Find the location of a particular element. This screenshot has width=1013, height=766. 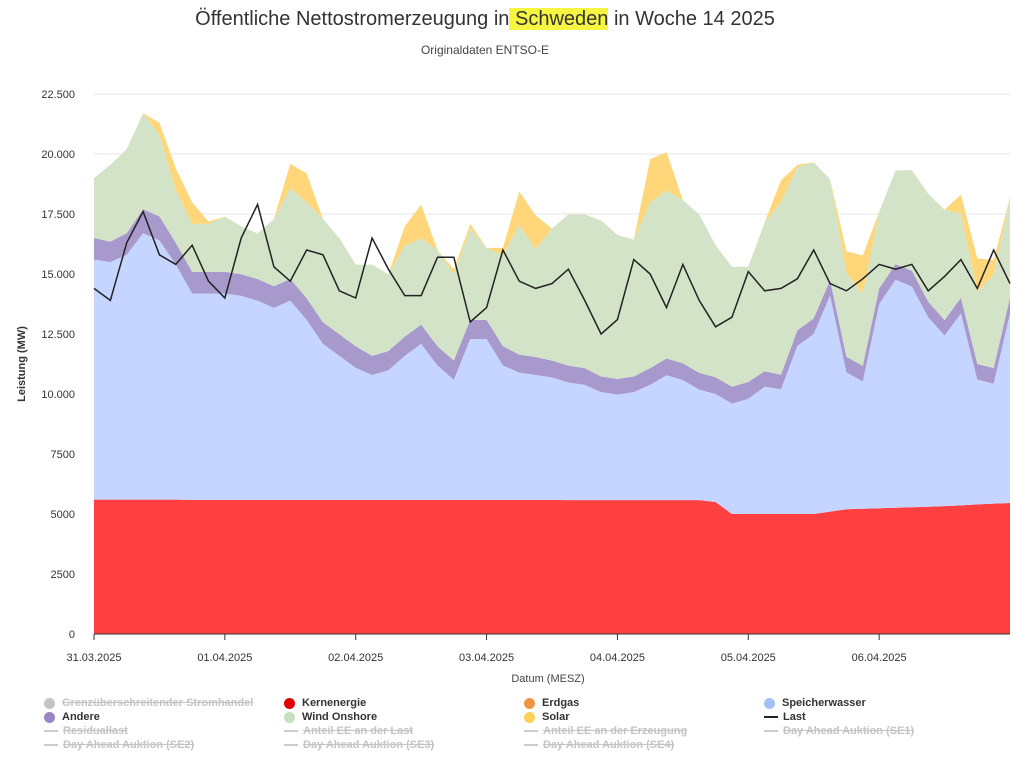

legend-label: Day Ahead Auktion (SE4) is located at coordinates (609, 745).